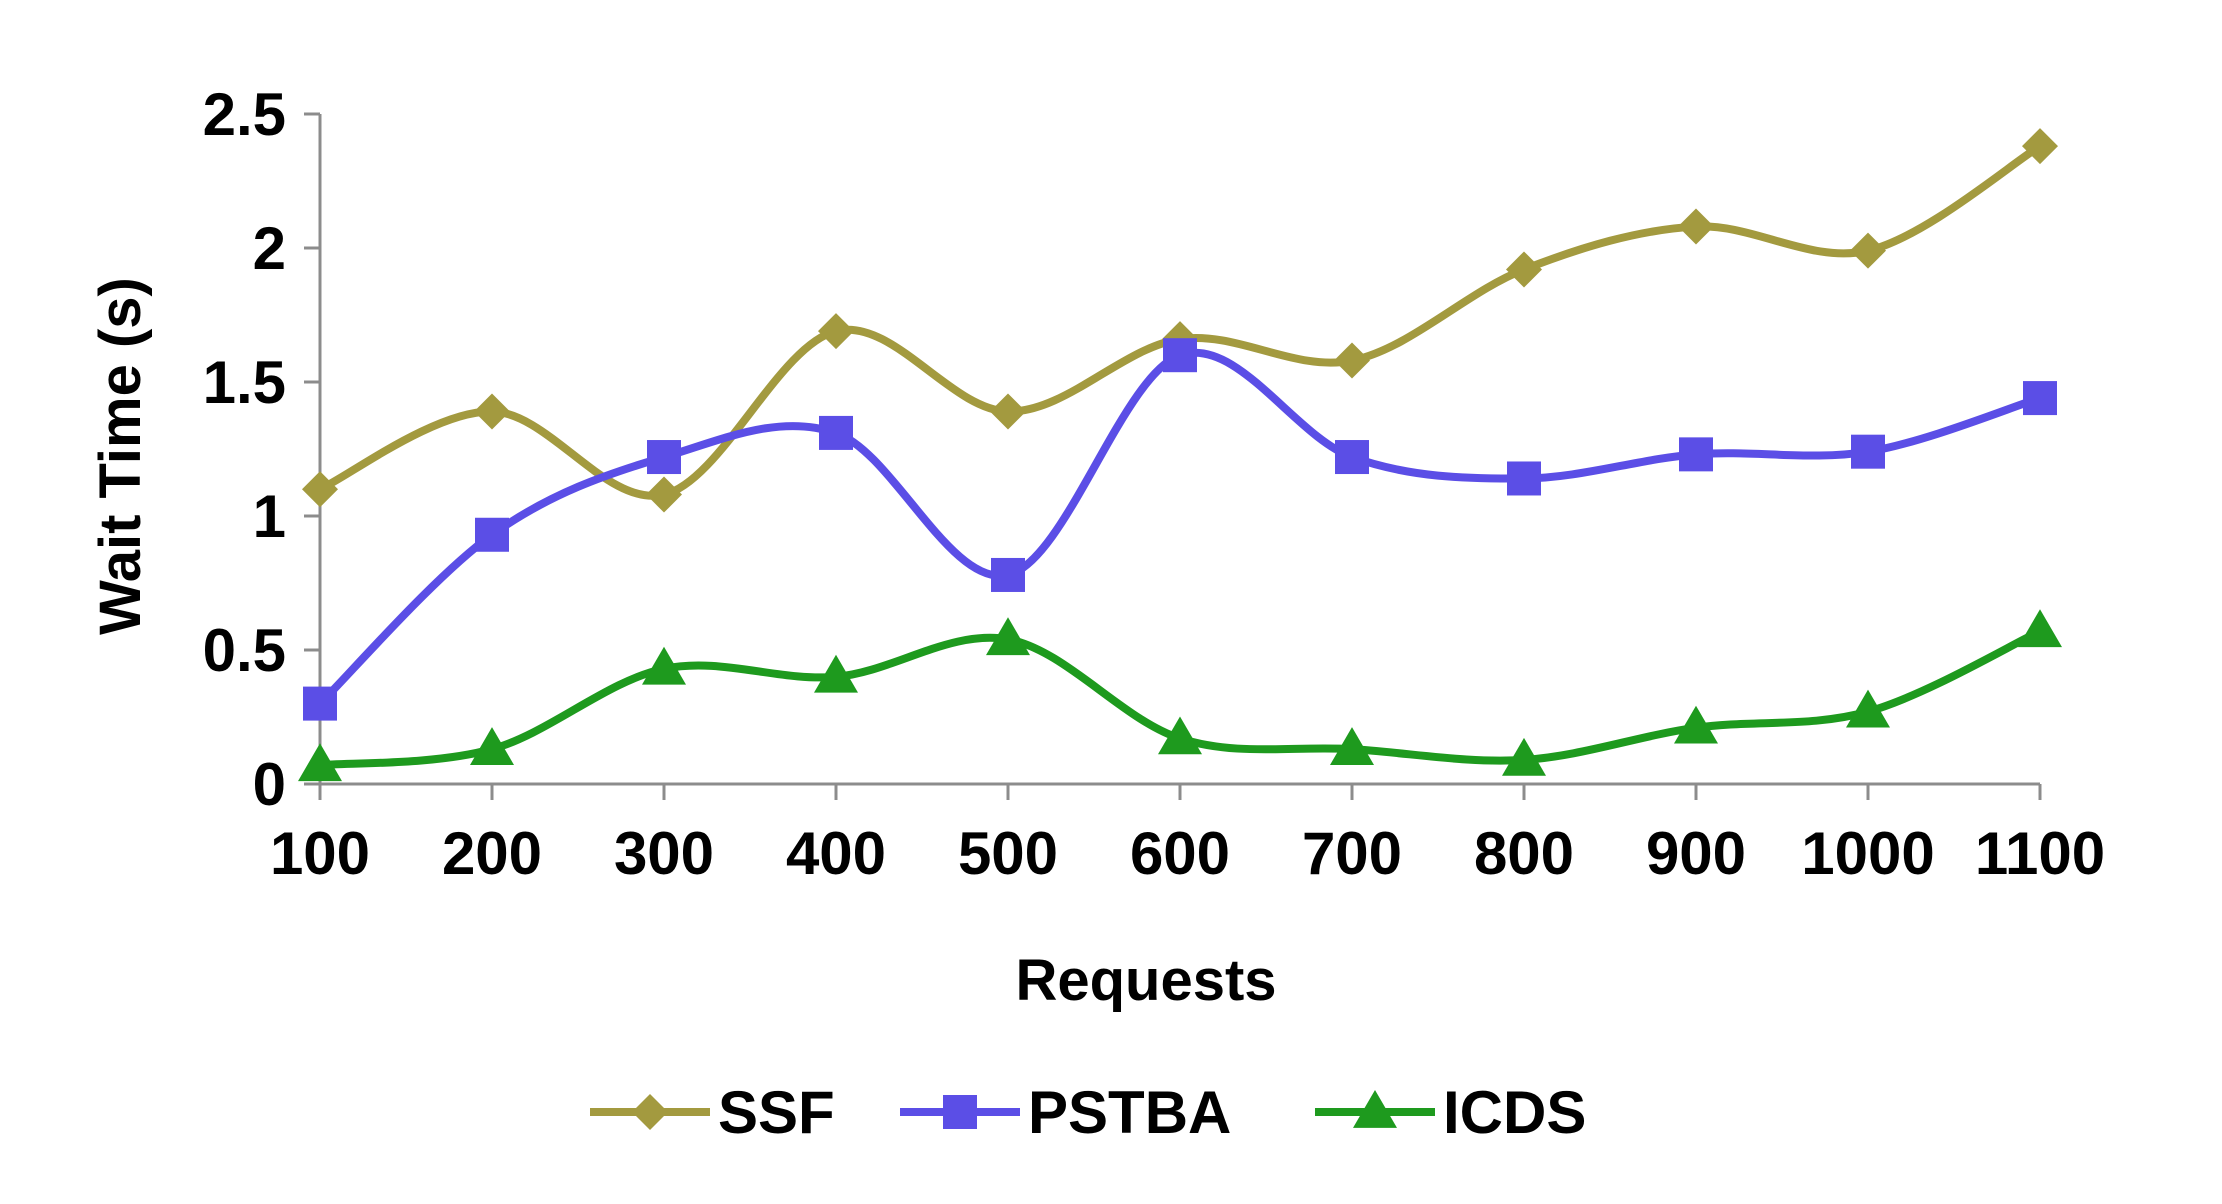 The image size is (2222, 1204). What do you see at coordinates (1352, 853) in the screenshot?
I see `x-tick-label: 700` at bounding box center [1352, 853].